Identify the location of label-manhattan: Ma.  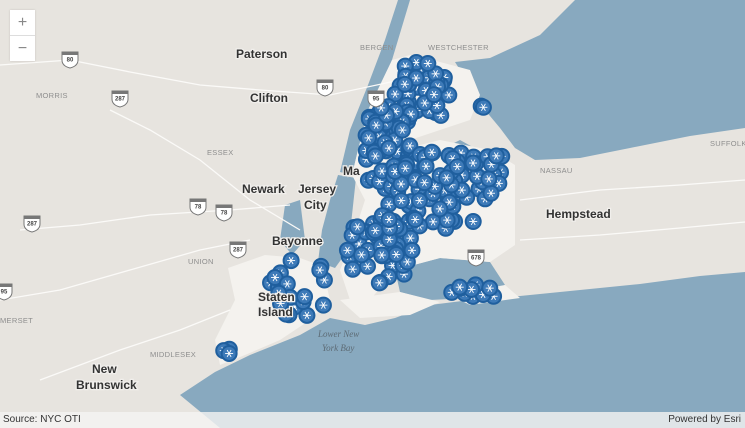
(351, 171).